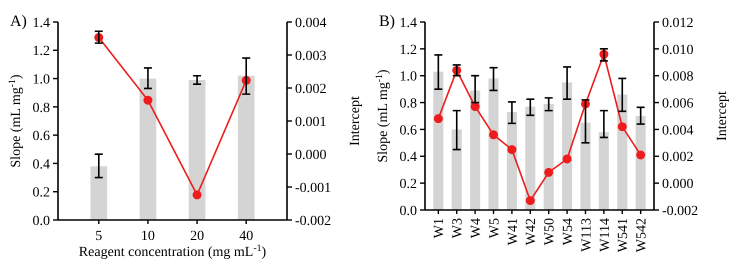 The height and width of the screenshot is (270, 750). What do you see at coordinates (98, 236) in the screenshot?
I see `x-tick-label: 5` at bounding box center [98, 236].